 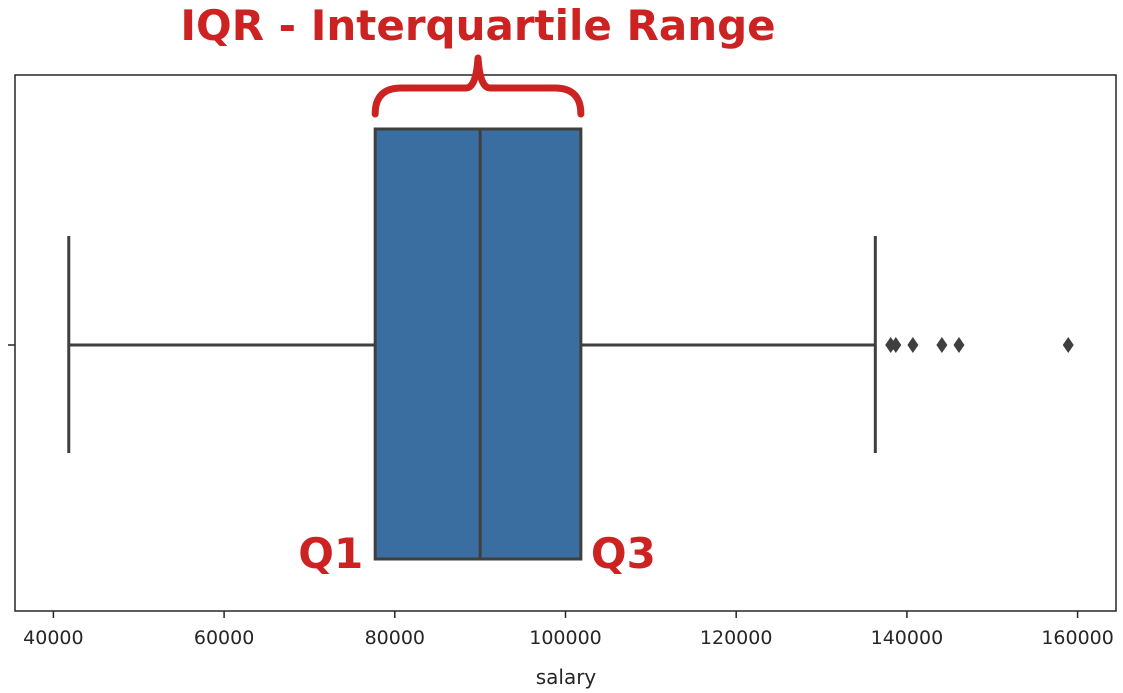 I want to click on iqr-brace, so click(x=478, y=86).